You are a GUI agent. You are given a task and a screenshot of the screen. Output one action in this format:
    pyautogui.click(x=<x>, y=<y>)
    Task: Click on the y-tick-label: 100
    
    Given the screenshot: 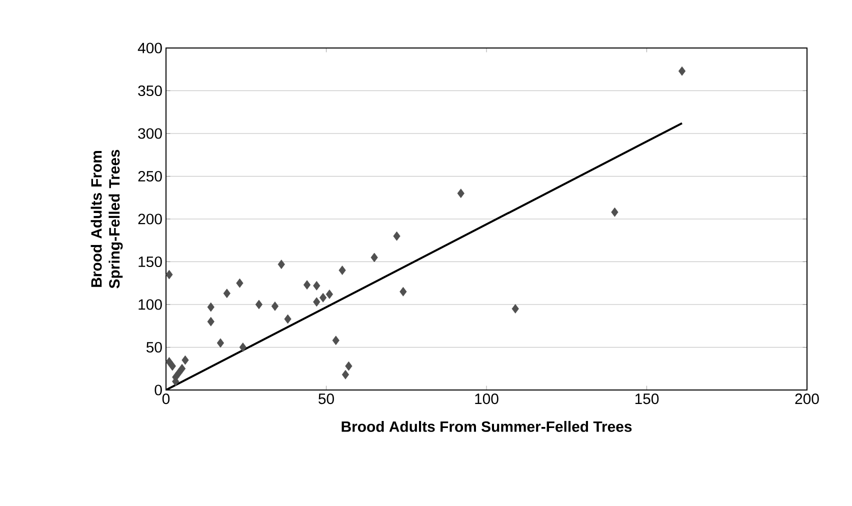 What is the action you would take?
    pyautogui.click(x=150, y=304)
    